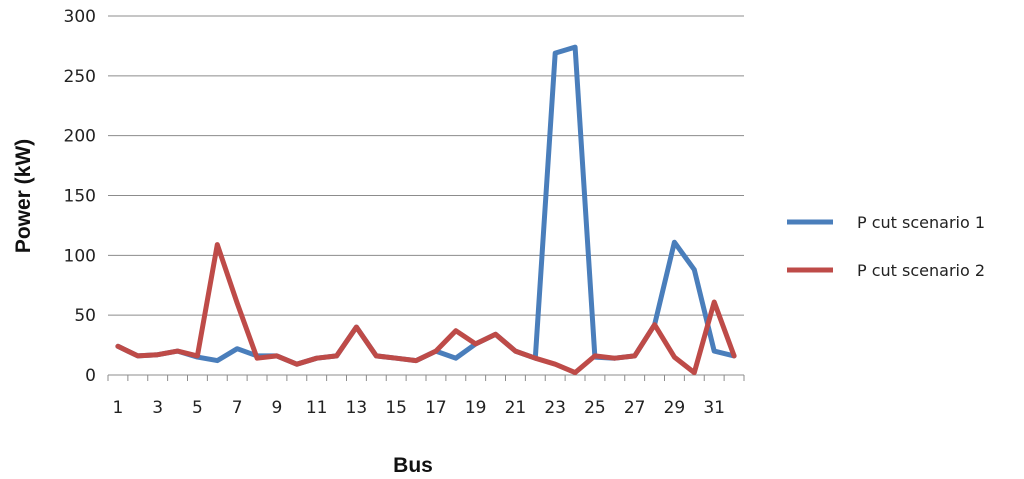 The height and width of the screenshot is (479, 1024). I want to click on x-tick-label: 1, so click(118, 408).